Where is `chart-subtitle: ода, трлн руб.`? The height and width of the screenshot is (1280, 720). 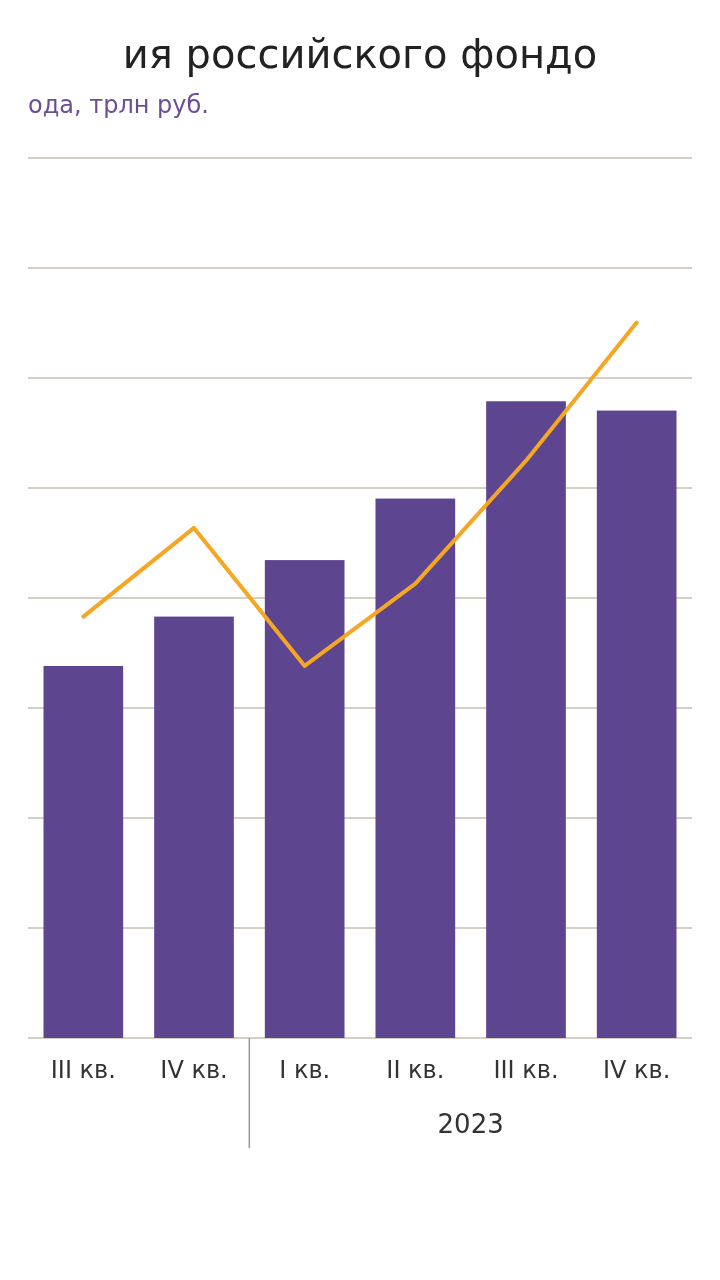 chart-subtitle: ода, трлн руб. is located at coordinates (118, 105).